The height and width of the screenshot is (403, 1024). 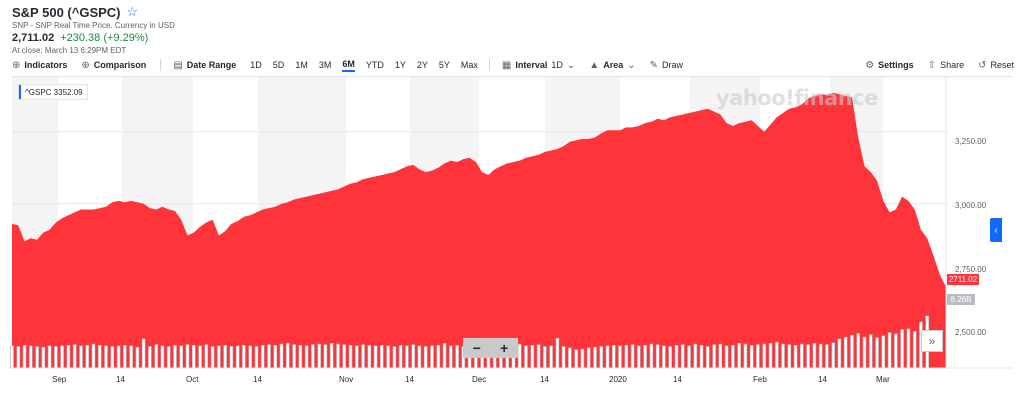 What do you see at coordinates (971, 332) in the screenshot?
I see `y-tick-label: 2,500.00` at bounding box center [971, 332].